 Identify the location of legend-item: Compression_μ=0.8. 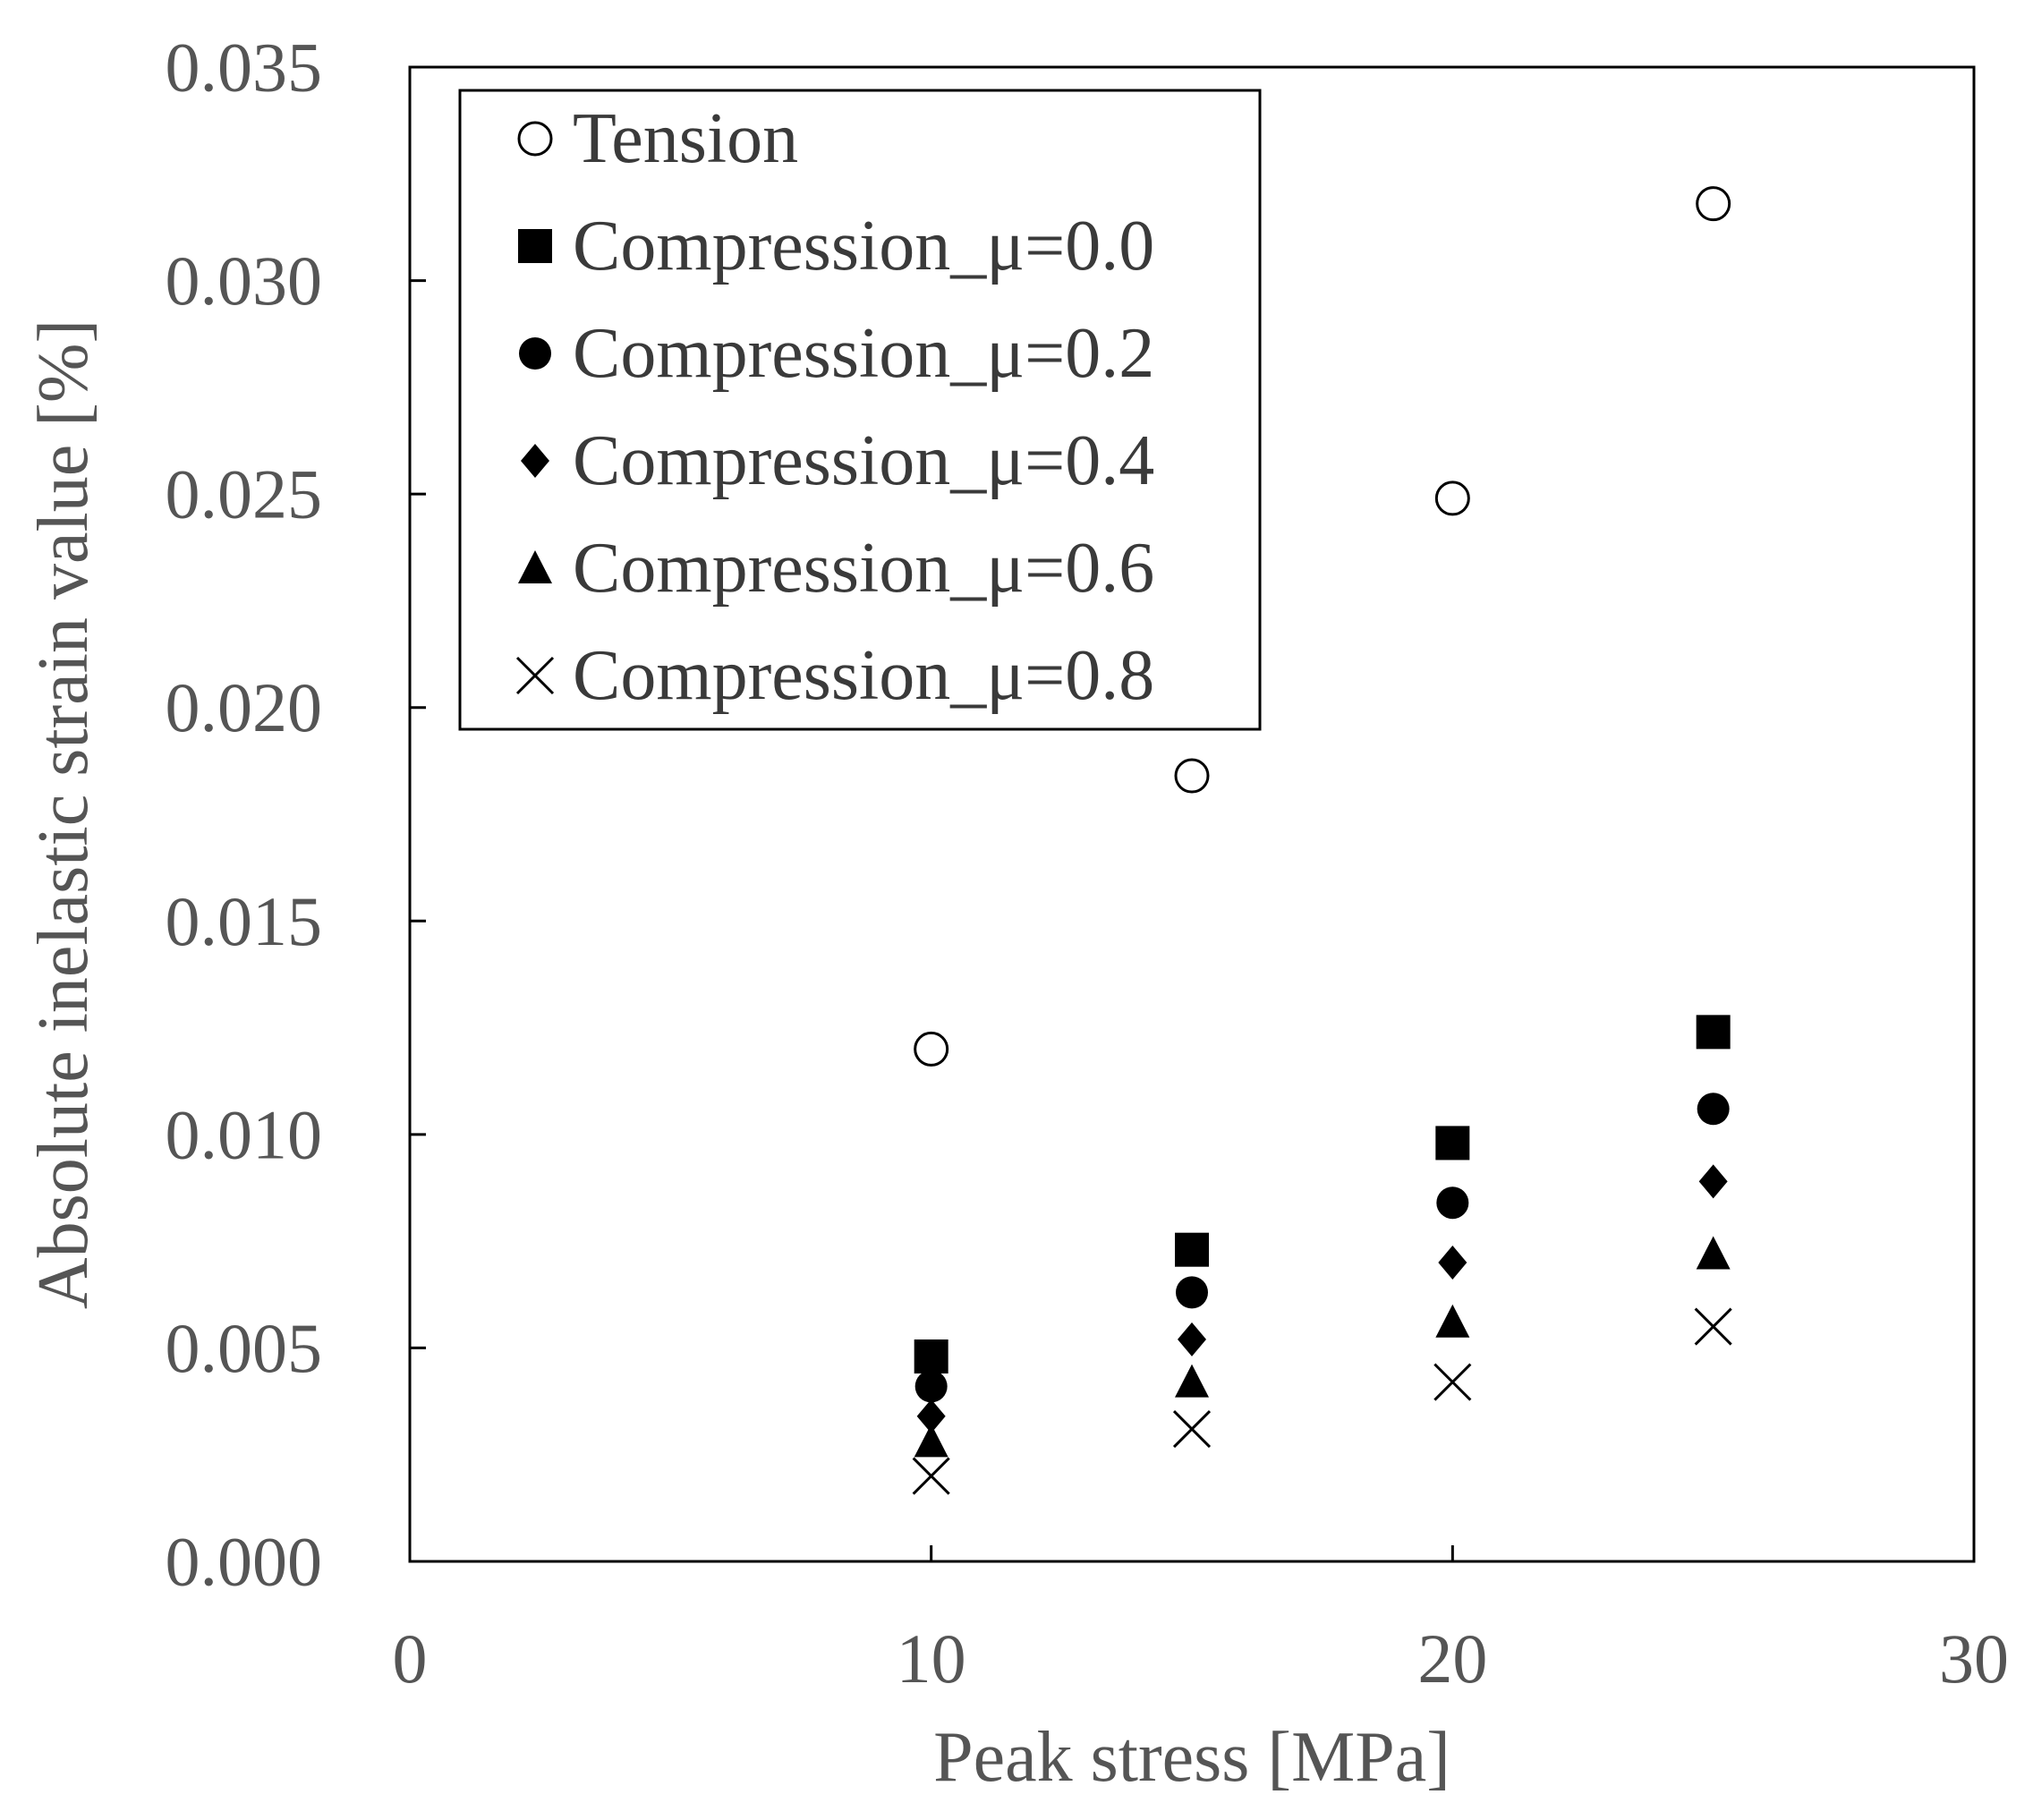
(834, 676).